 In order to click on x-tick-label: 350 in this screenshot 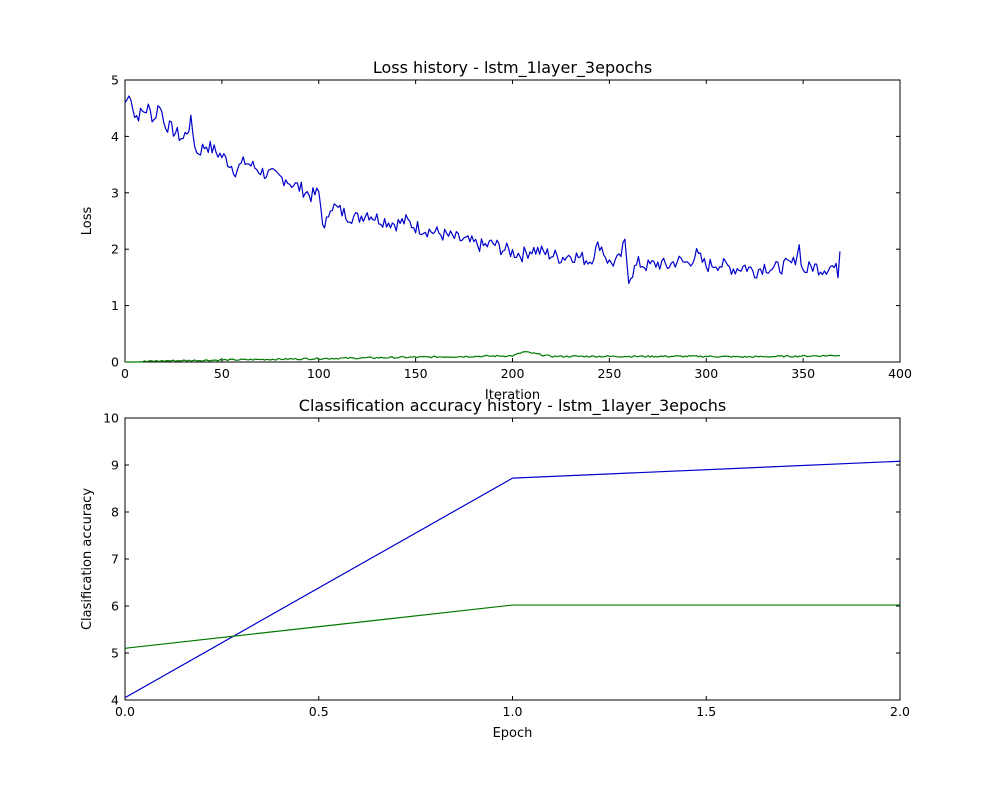, I will do `click(803, 373)`.